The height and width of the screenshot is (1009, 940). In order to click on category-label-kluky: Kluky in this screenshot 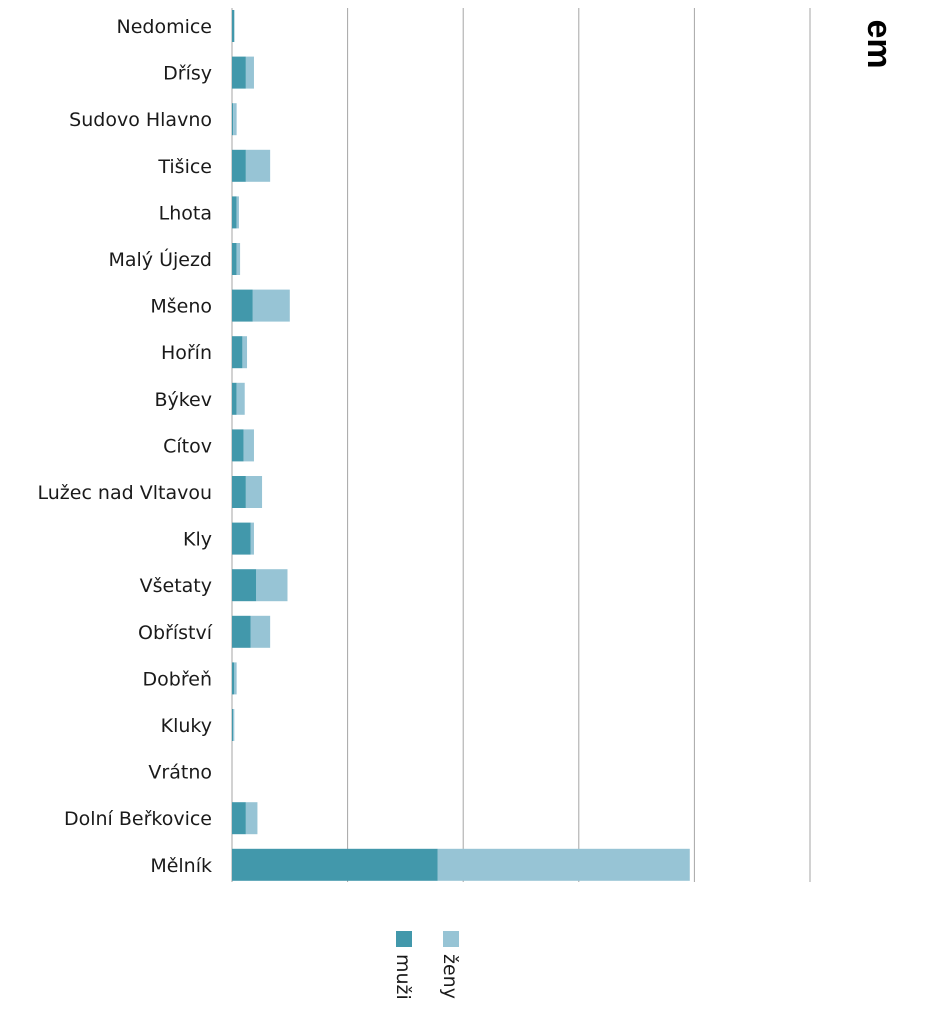, I will do `click(186, 726)`.